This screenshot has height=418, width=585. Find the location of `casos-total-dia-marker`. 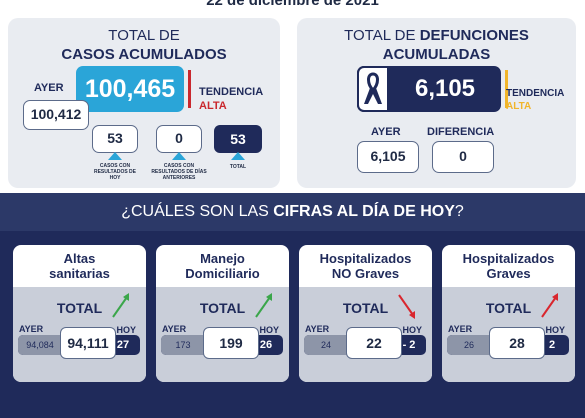

casos-total-dia-marker is located at coordinates (238, 156).